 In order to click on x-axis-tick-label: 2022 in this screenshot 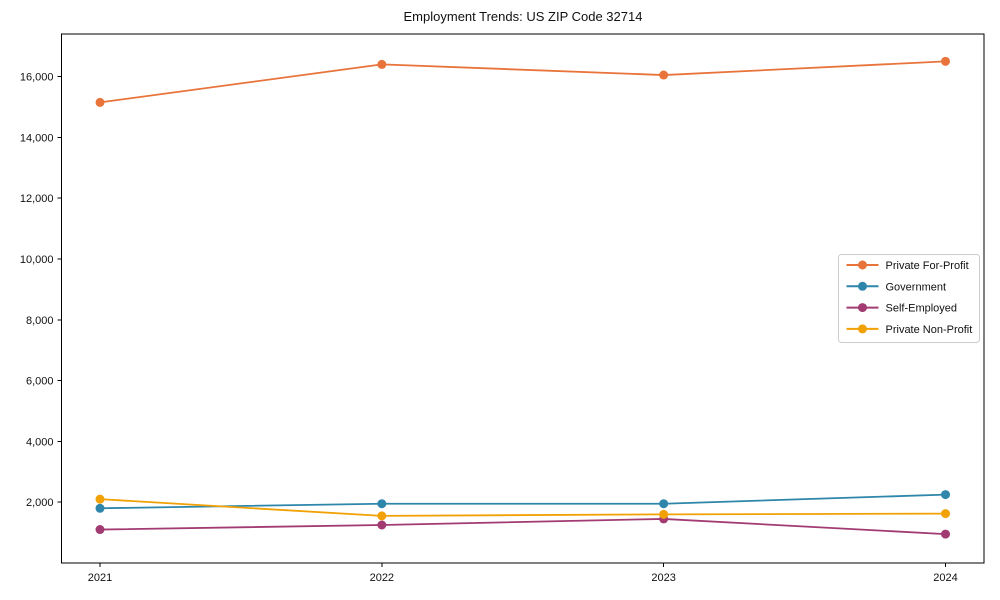, I will do `click(382, 578)`.